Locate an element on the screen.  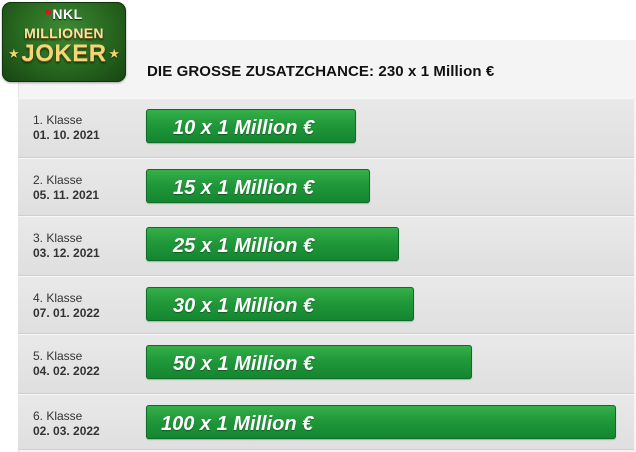
chart-row: 5. Klasse 04. 02. 2022 50 x 1 Million € is located at coordinates (326, 364).